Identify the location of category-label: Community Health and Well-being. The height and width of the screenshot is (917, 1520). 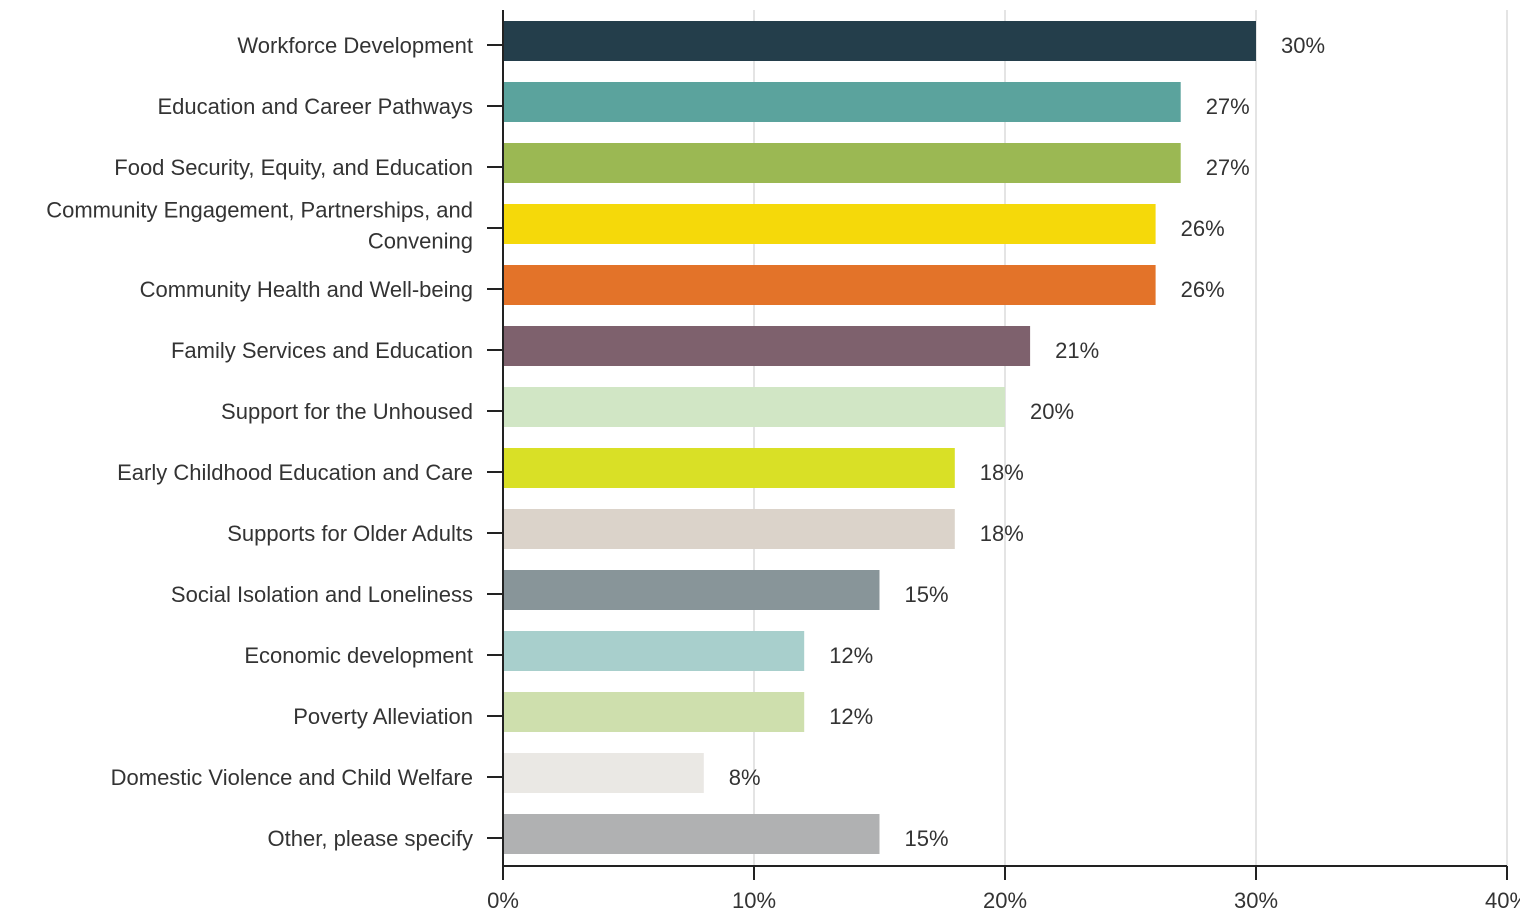
(306, 289).